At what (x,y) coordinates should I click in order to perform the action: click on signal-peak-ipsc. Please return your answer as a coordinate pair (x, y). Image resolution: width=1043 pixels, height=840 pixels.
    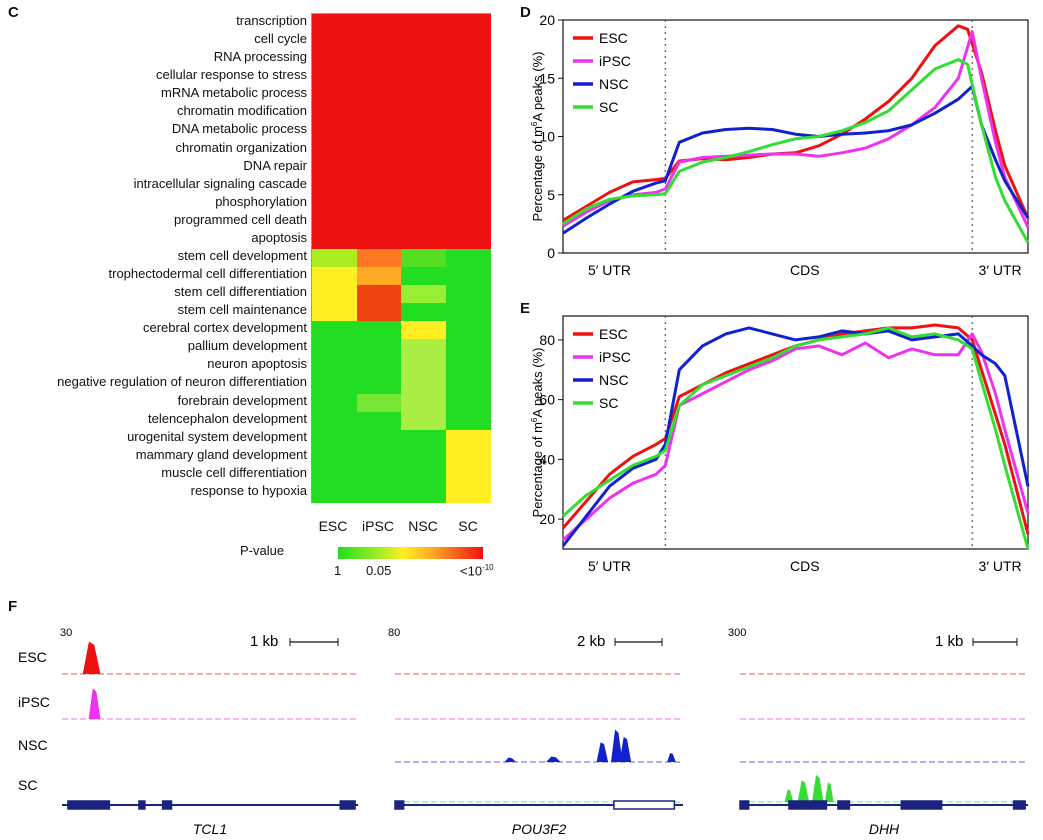
    Looking at the image, I should click on (94, 703).